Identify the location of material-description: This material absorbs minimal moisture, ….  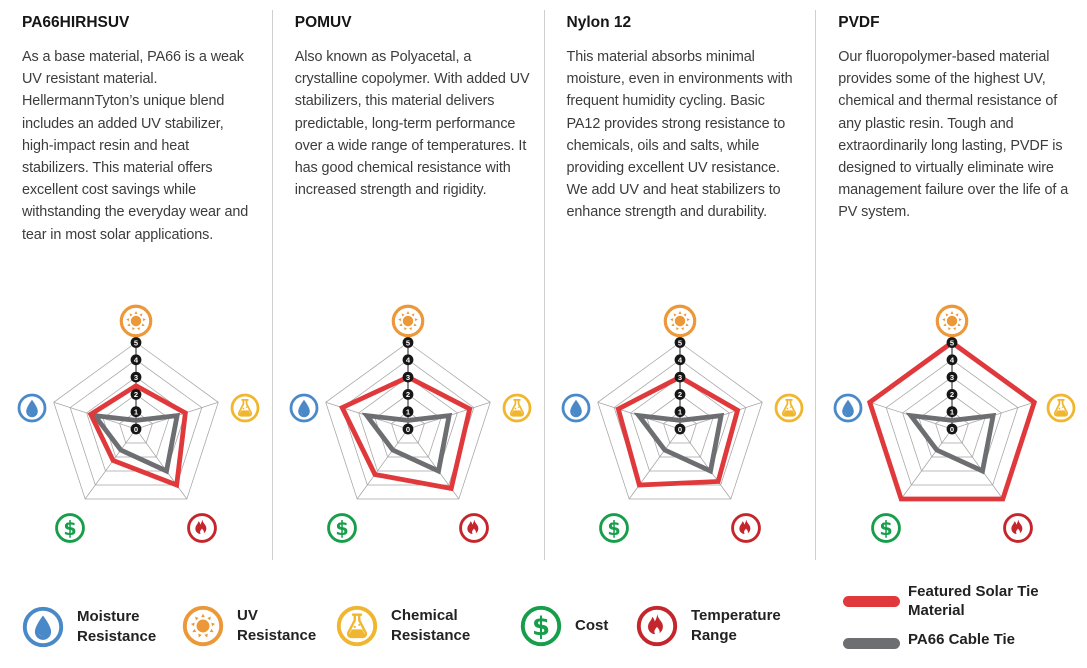
(679, 135).